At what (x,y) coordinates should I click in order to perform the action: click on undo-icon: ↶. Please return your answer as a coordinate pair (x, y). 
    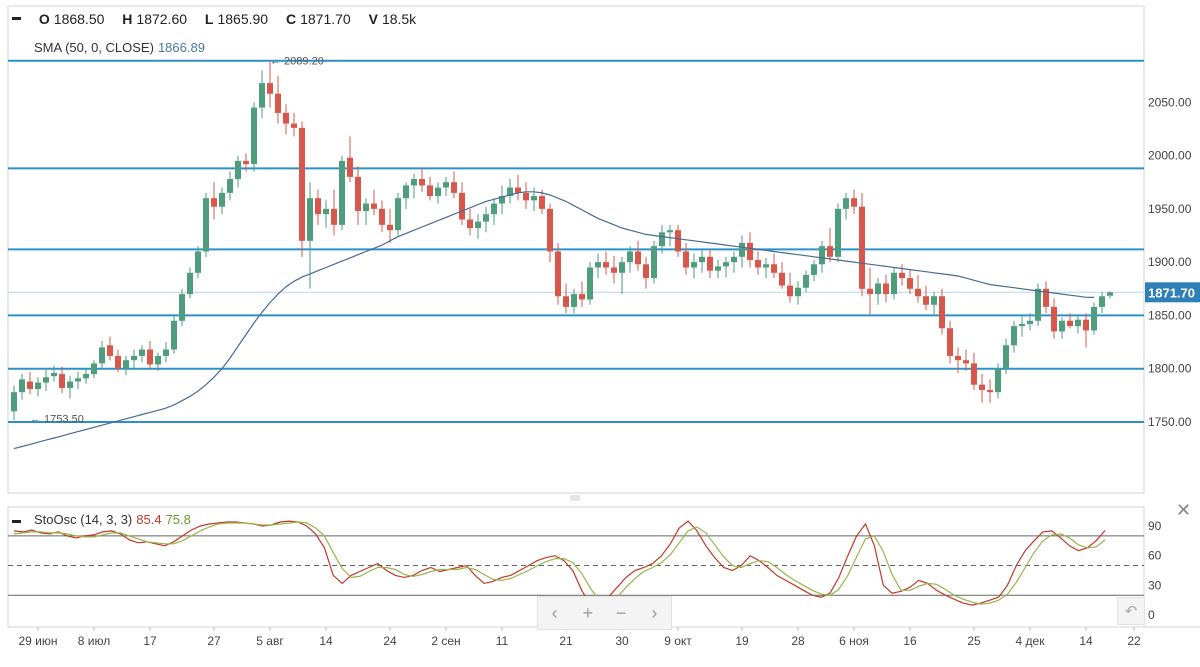
    Looking at the image, I should click on (1131, 611).